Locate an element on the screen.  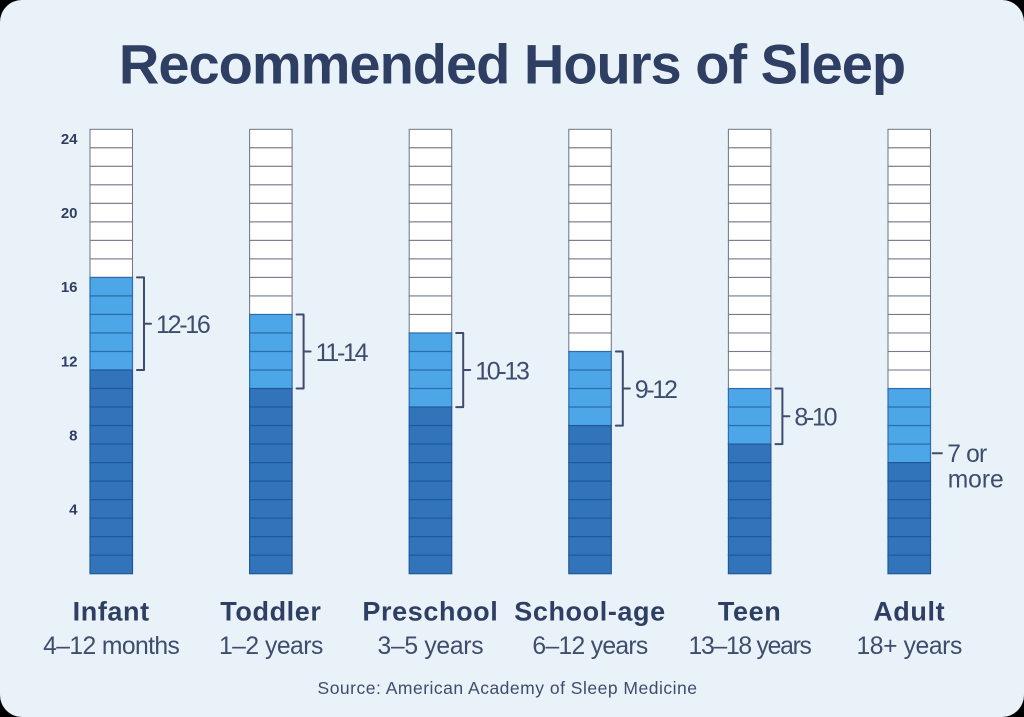
svg-text: 8-10 is located at coordinates (815, 418).